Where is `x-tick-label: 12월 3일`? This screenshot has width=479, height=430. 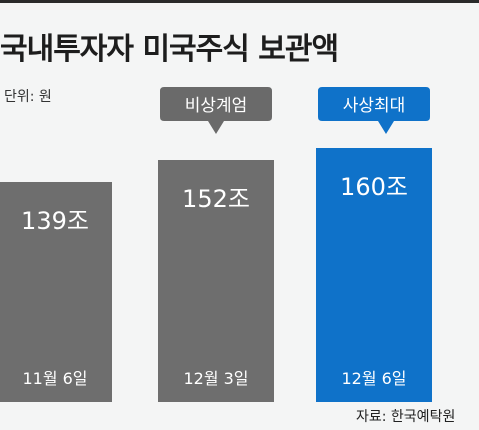
x-tick-label: 12월 3일 is located at coordinates (215, 378).